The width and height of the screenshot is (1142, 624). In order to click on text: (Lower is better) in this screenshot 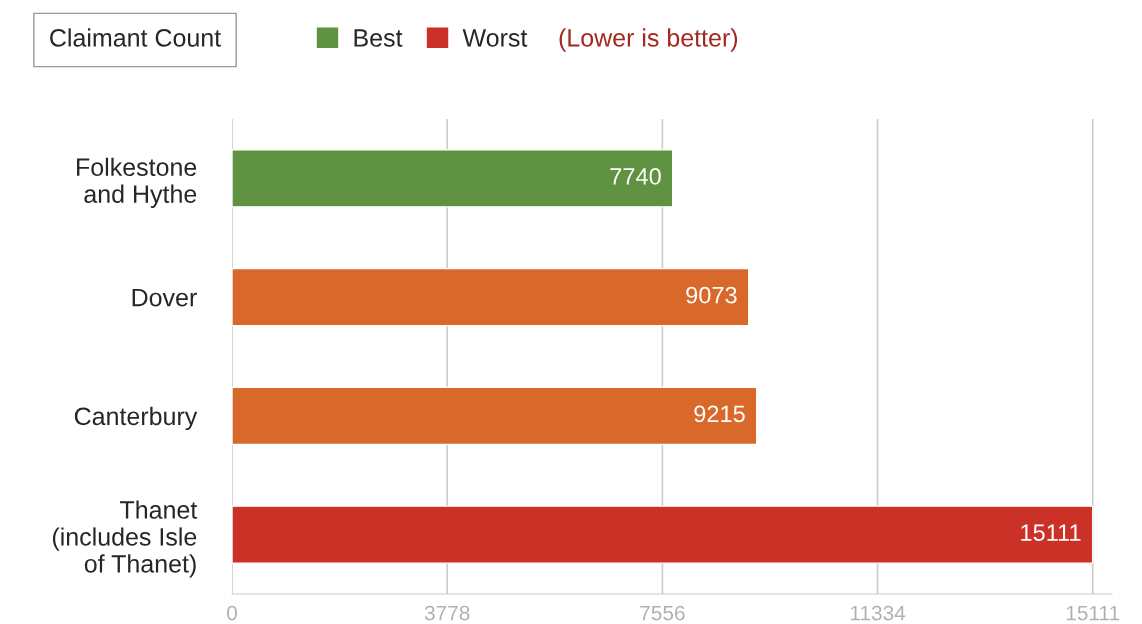, I will do `click(648, 40)`.